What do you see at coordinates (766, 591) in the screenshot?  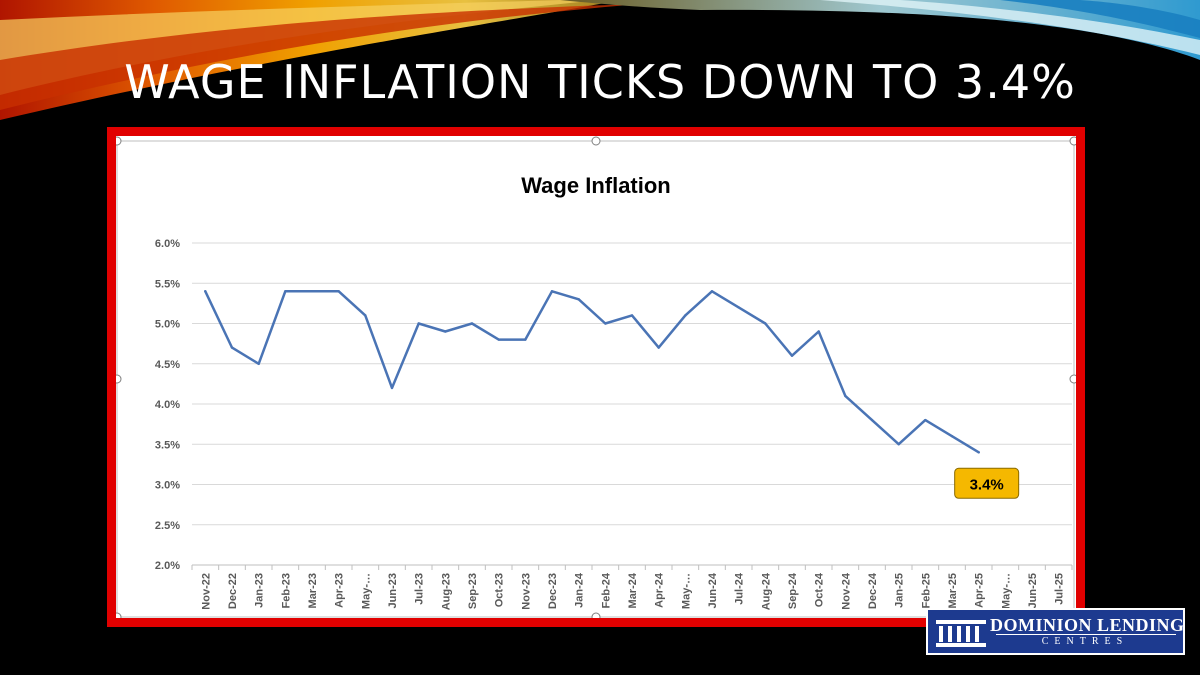 I see `x-tick-label: Aug-24` at bounding box center [766, 591].